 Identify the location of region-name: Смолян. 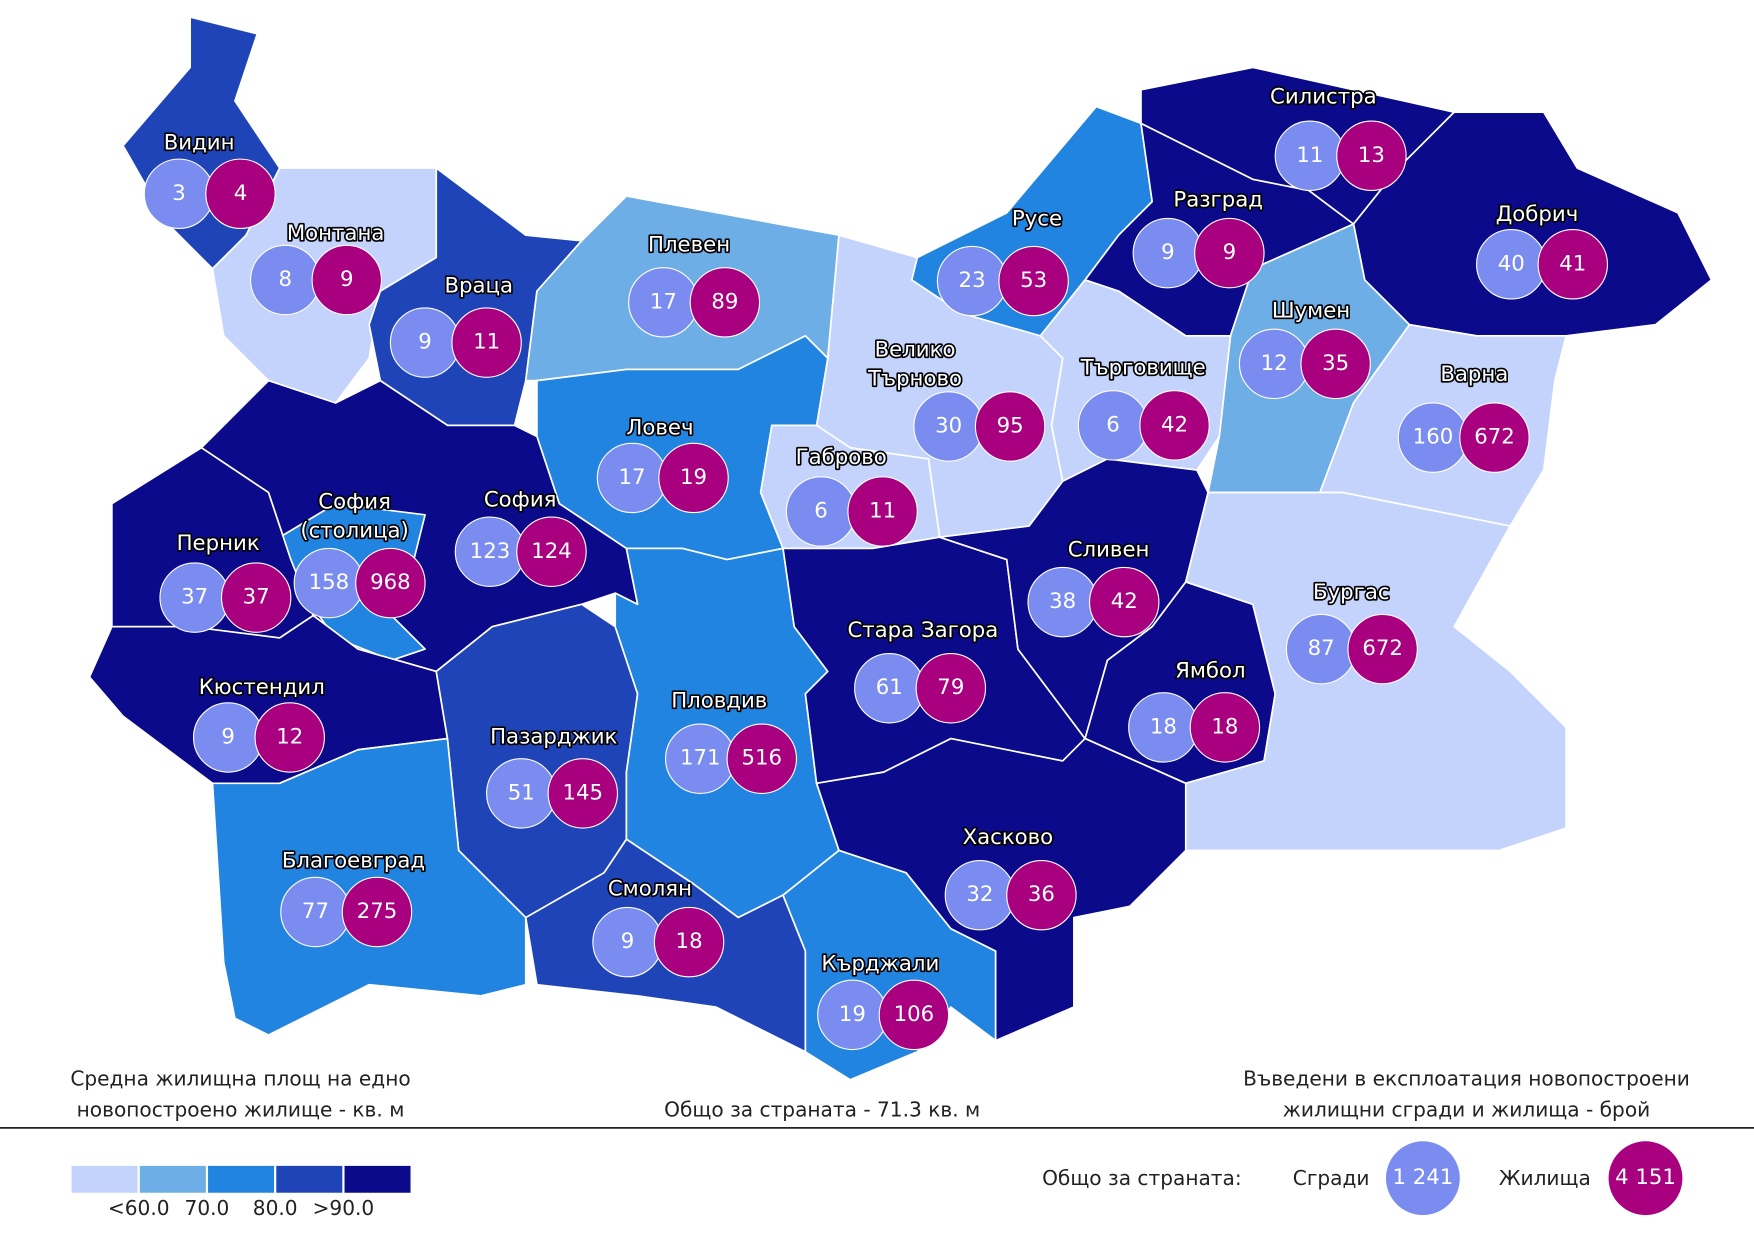
(650, 889).